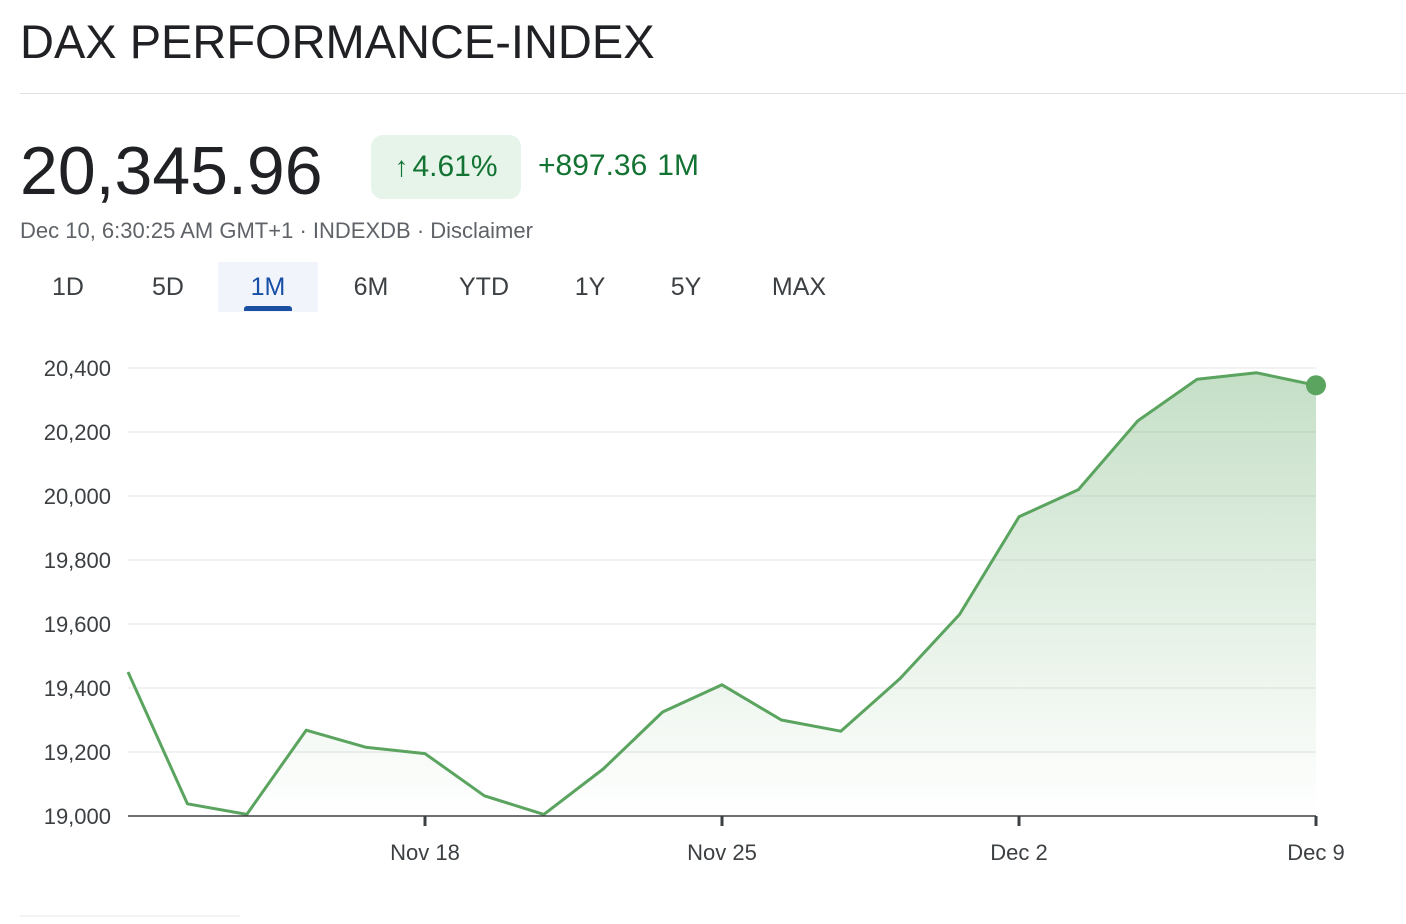  What do you see at coordinates (77, 688) in the screenshot?
I see `y-tick-label: 19,400` at bounding box center [77, 688].